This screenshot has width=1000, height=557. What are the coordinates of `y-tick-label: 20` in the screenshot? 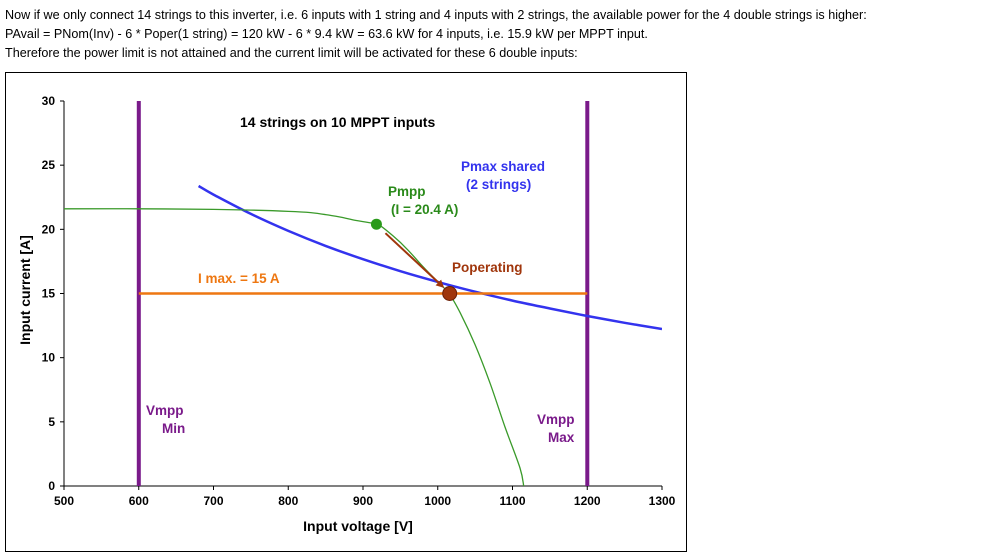 It's located at (49, 229).